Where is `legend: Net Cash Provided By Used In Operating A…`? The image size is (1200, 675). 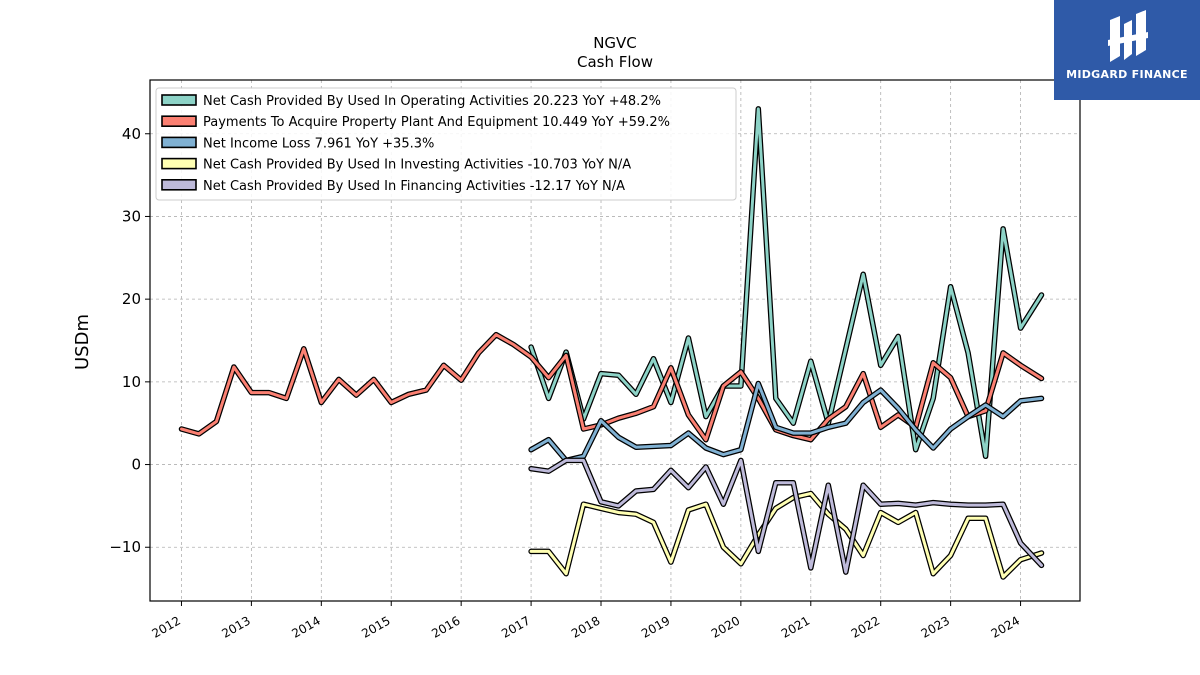
legend: Net Cash Provided By Used In Operating A… is located at coordinates (446, 144).